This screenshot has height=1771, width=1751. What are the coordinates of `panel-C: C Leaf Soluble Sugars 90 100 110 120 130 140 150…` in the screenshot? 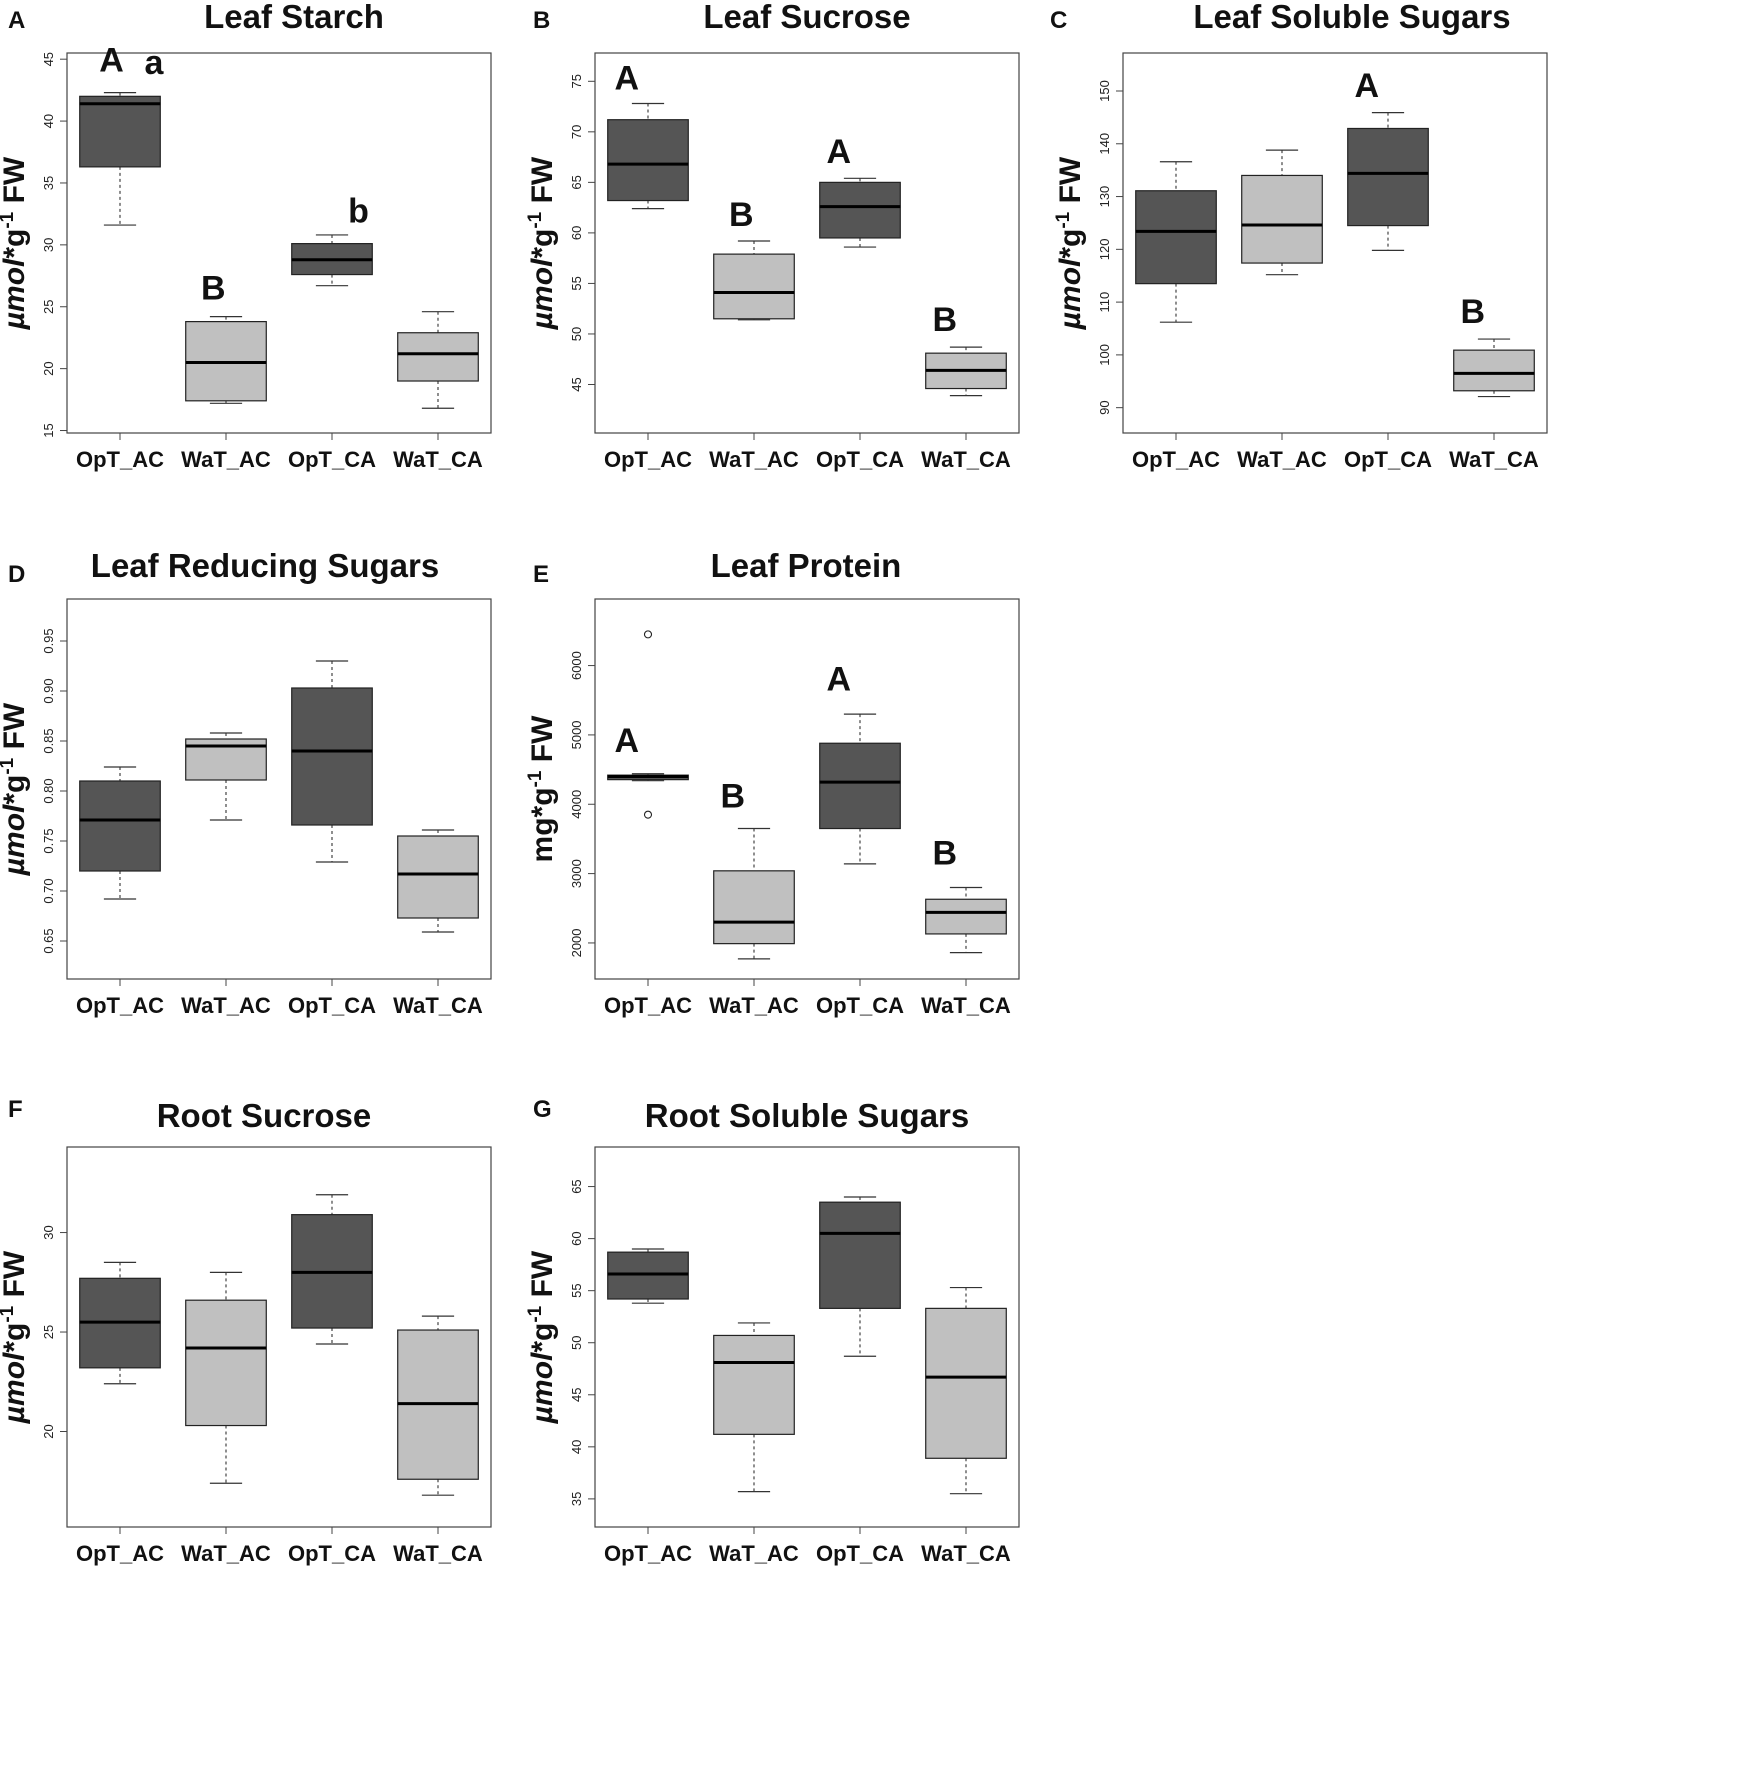 It's located at (1299, 236).